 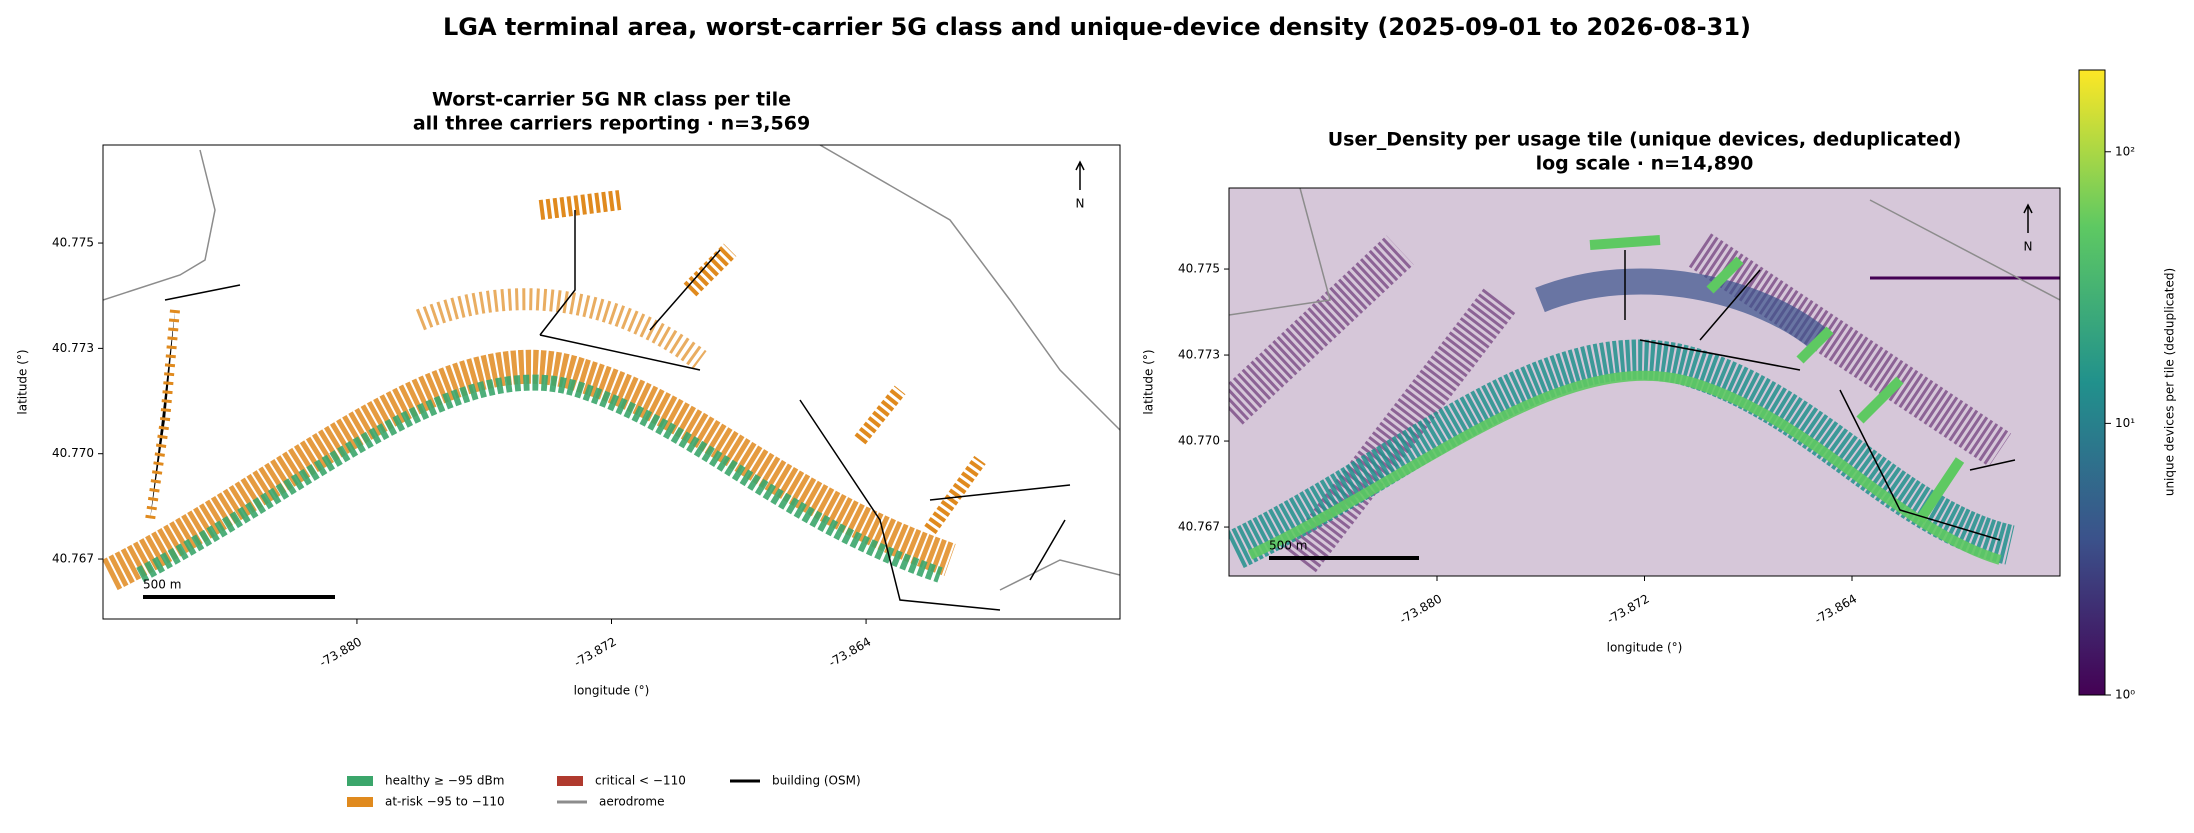 I want to click on legend-label: healthy ≥ −95 dBm, so click(x=444, y=781).